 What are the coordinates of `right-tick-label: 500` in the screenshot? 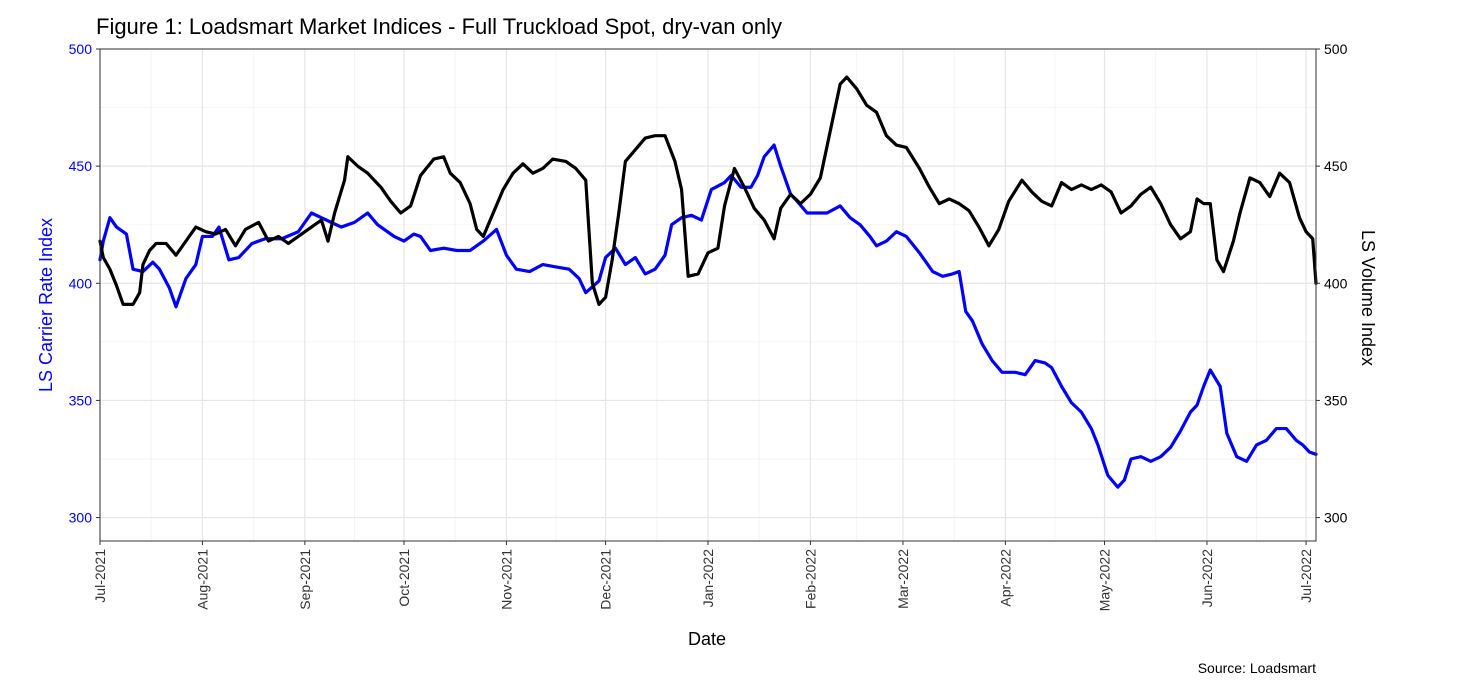 It's located at (1336, 49).